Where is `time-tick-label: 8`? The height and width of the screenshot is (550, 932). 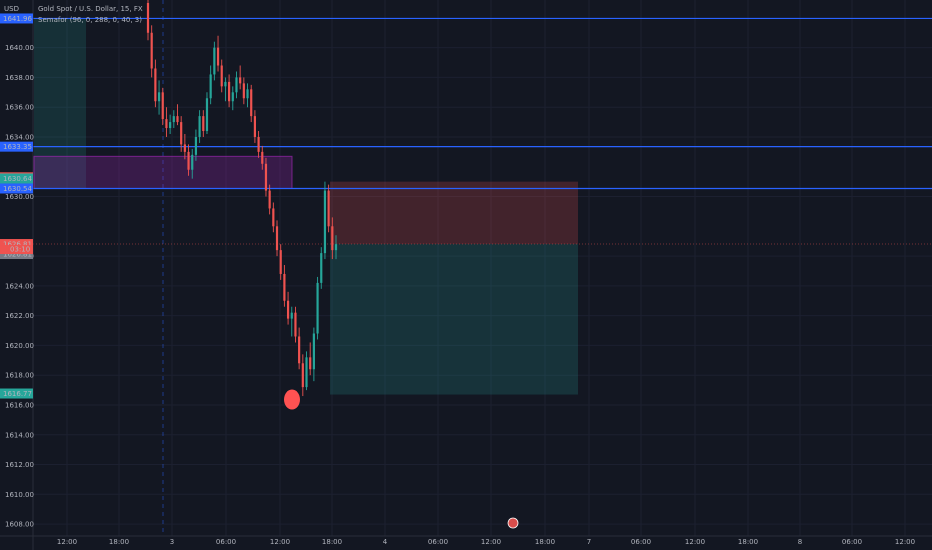
time-tick-label: 8 is located at coordinates (800, 542).